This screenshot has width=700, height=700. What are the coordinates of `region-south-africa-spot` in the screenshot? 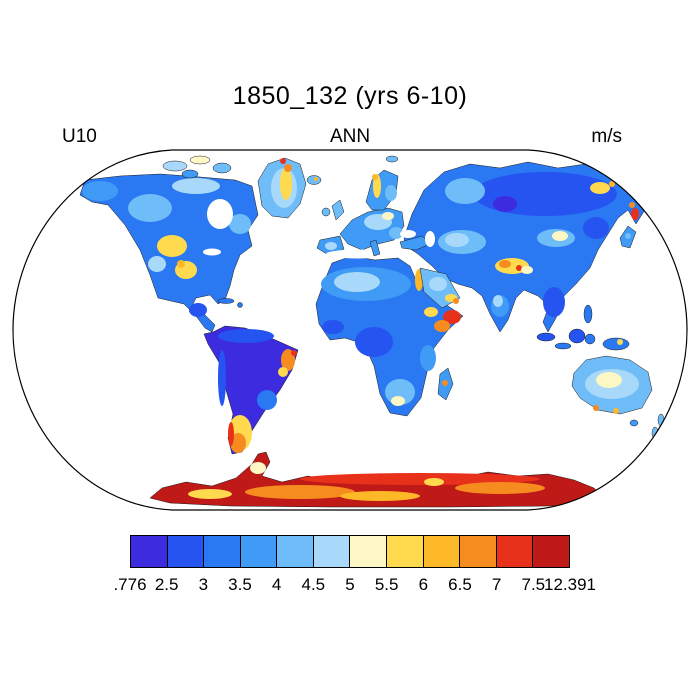 It's located at (398, 401).